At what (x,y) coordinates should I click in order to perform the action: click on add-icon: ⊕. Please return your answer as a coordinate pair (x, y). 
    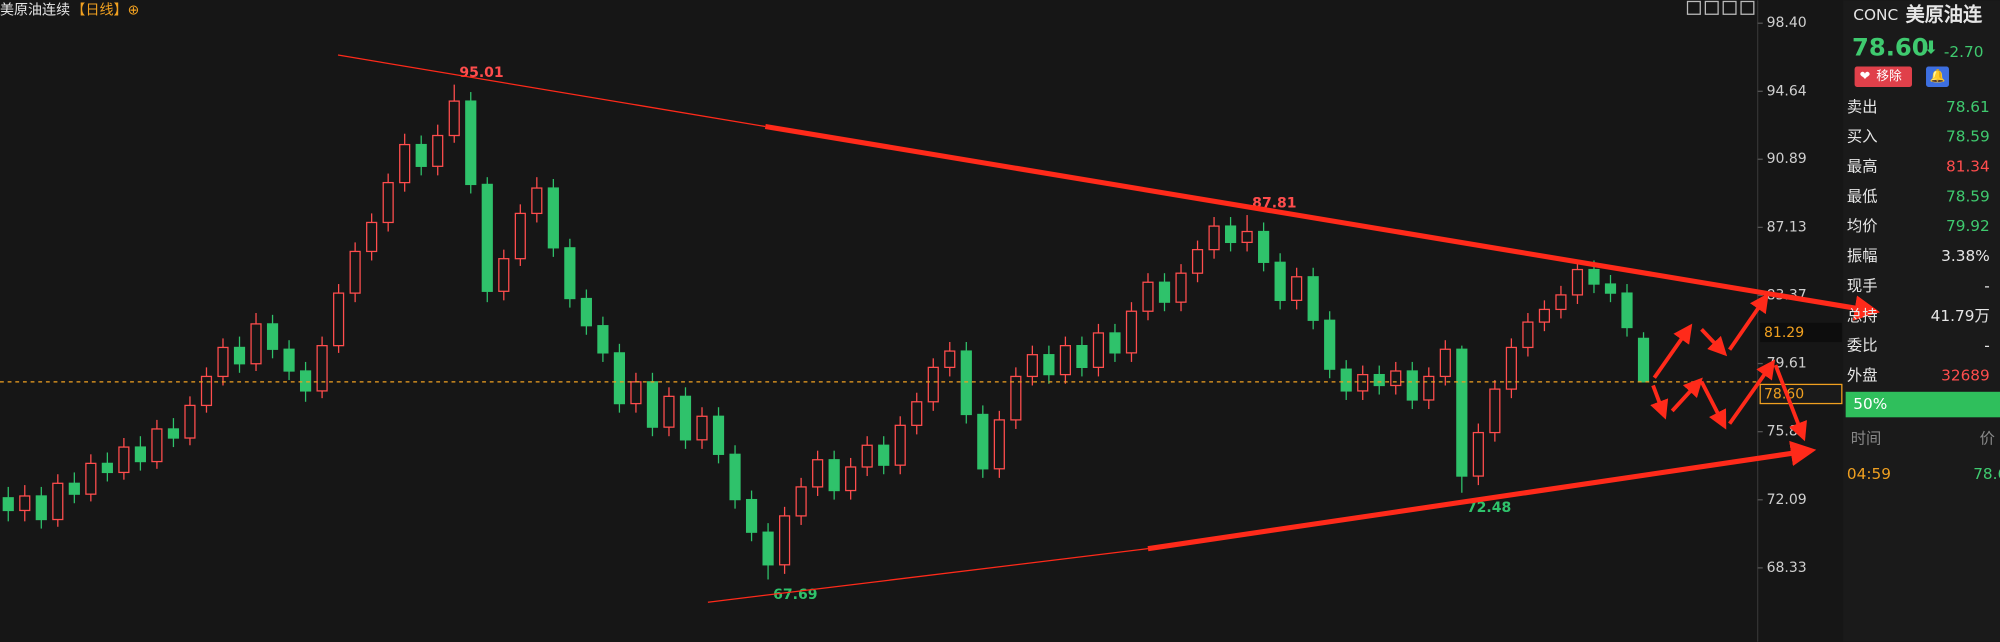
    Looking at the image, I should click on (134, 10).